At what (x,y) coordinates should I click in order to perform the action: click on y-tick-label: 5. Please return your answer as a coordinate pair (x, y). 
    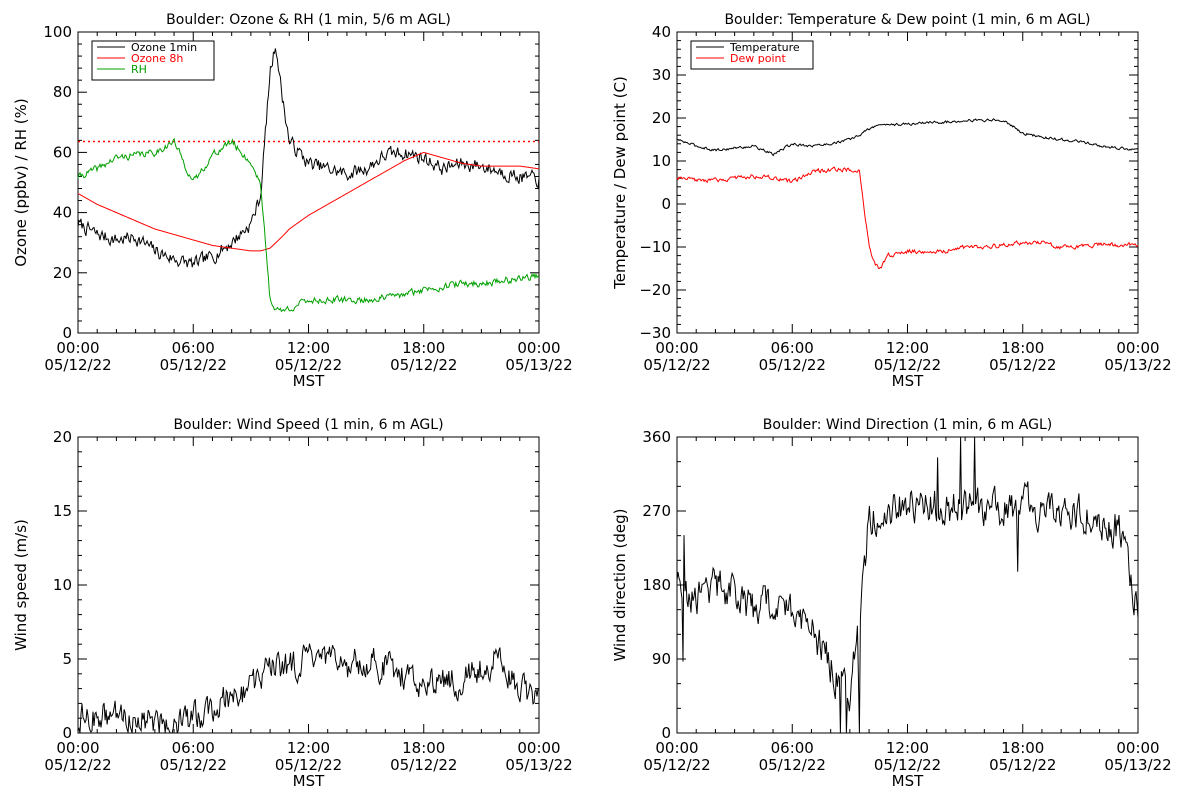
    Looking at the image, I should click on (67, 659).